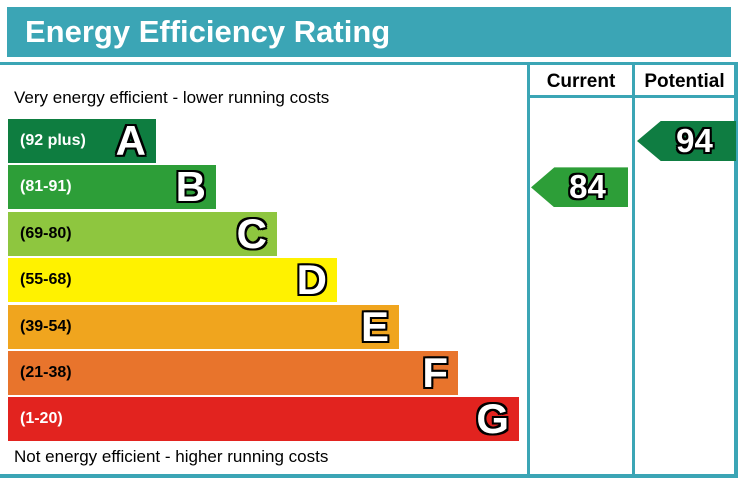 The width and height of the screenshot is (738, 483). I want to click on table-column-divider, so click(633, 270).